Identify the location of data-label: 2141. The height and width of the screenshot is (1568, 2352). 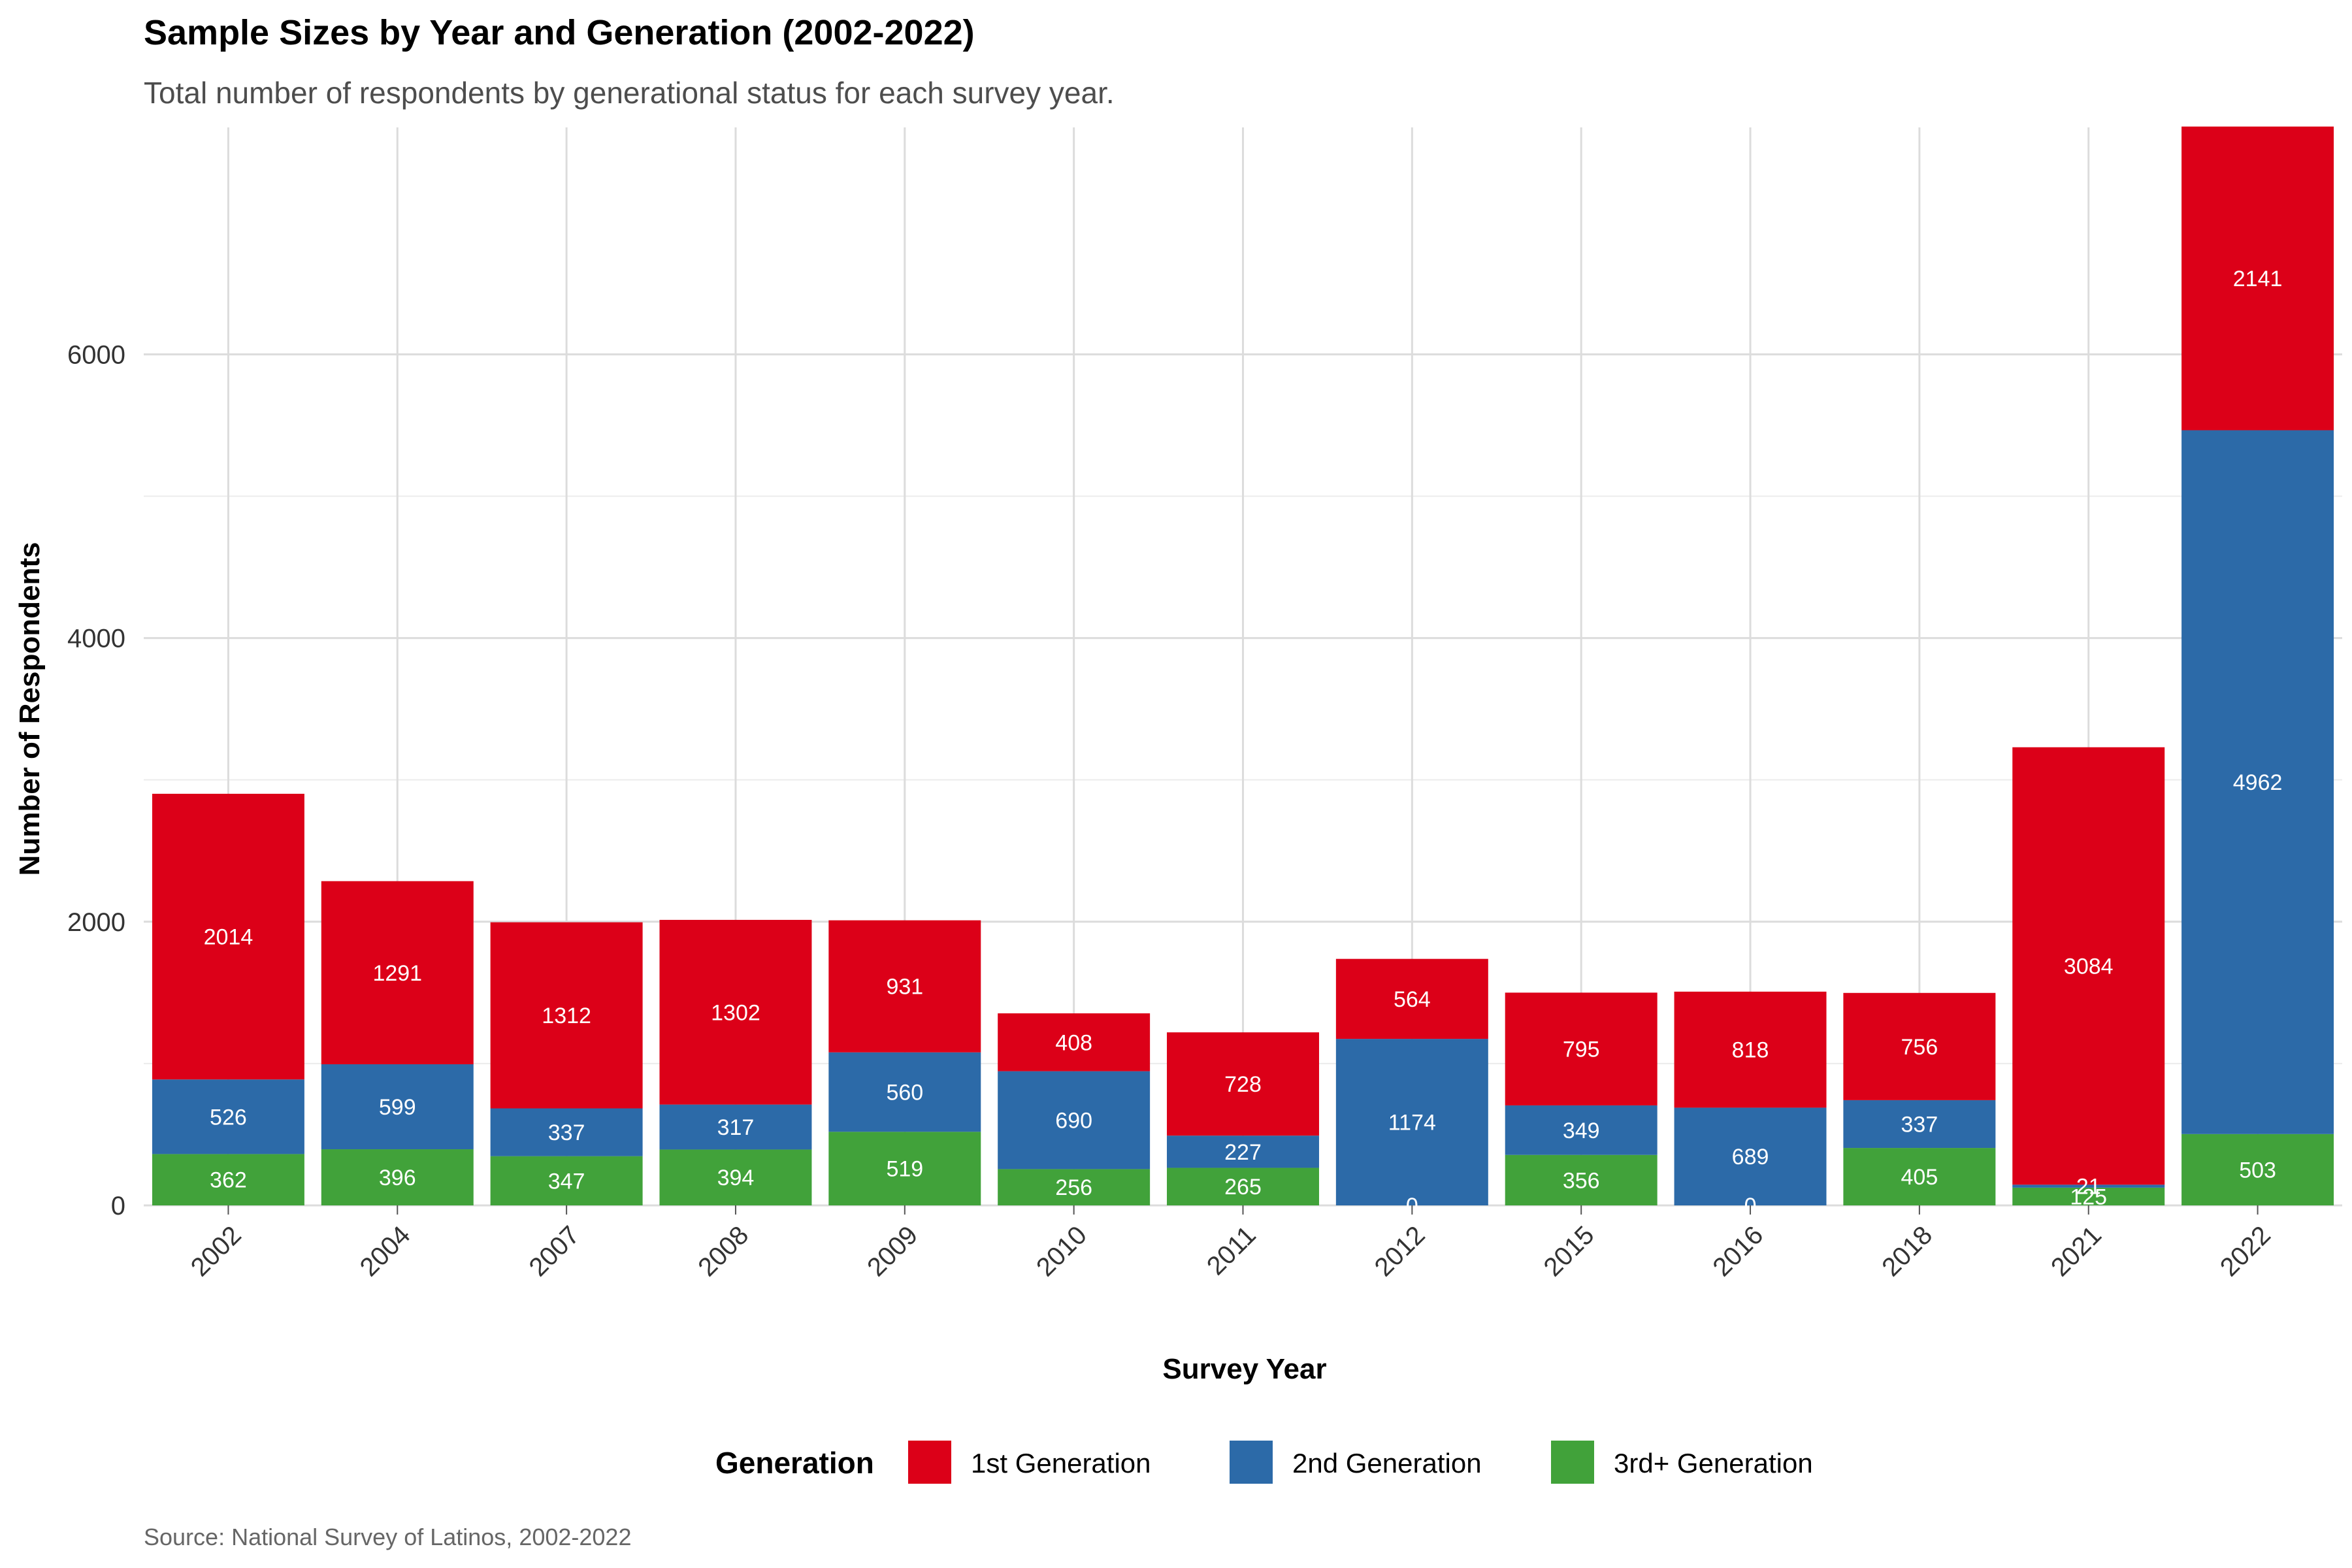
(2258, 279).